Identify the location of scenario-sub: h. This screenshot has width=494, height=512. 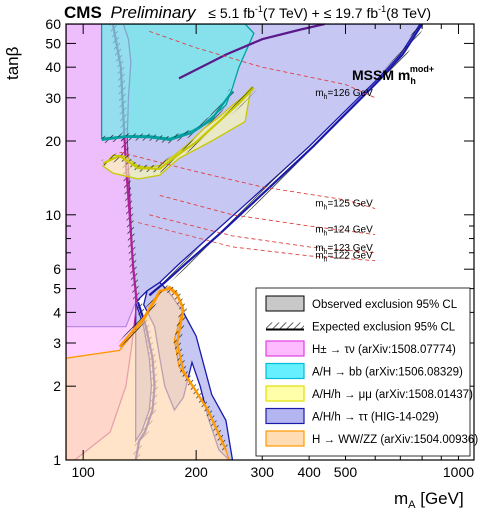
(413, 81).